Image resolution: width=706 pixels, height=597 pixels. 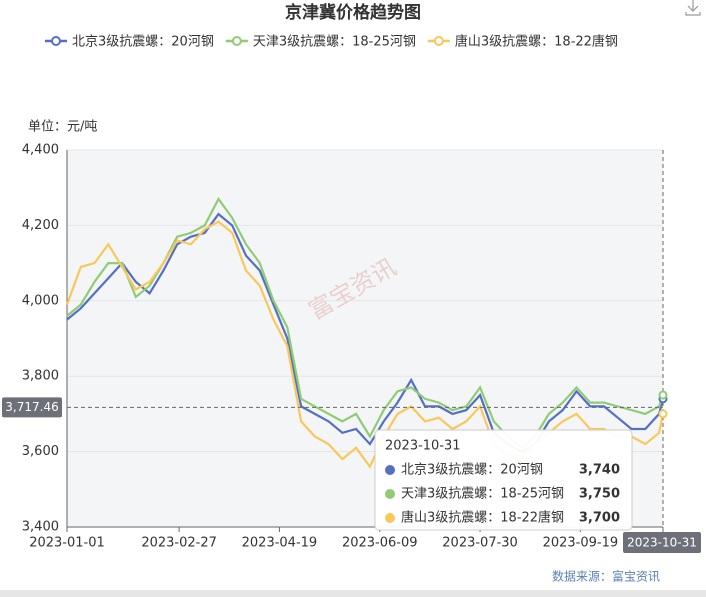 I want to click on download-icon, so click(x=693, y=8).